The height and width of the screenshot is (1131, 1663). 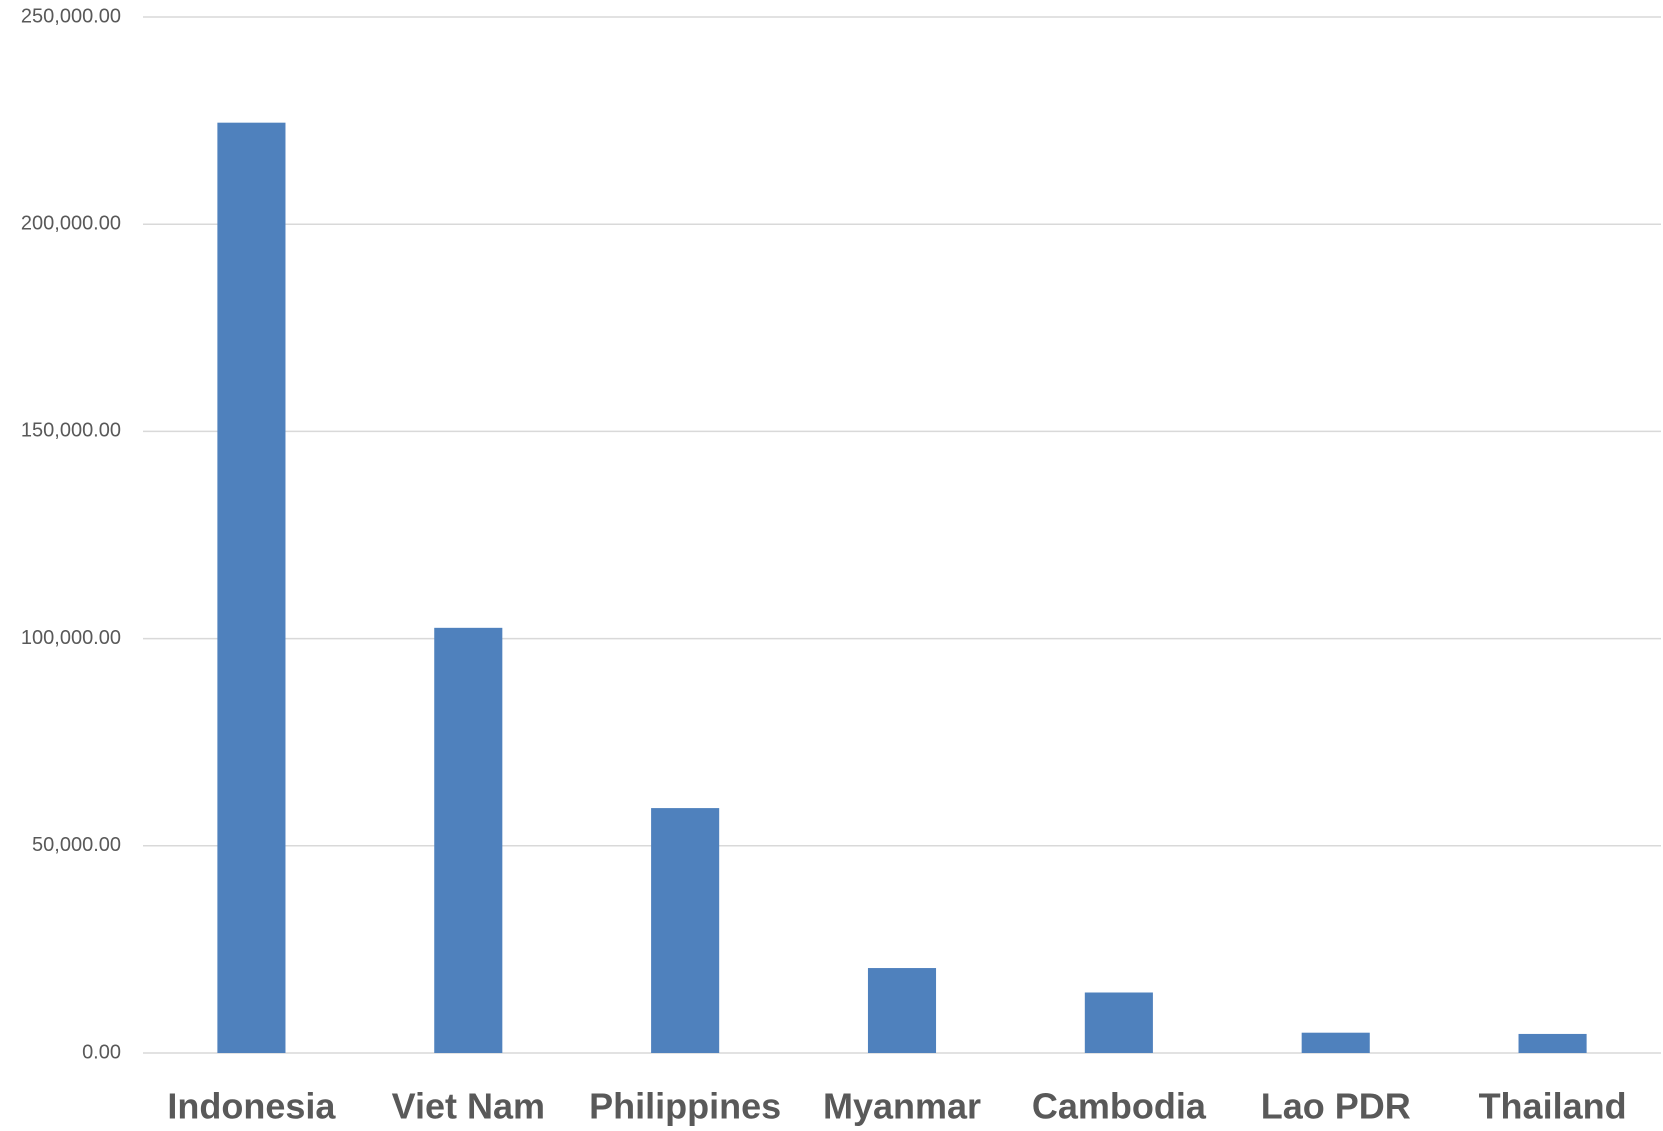 What do you see at coordinates (71, 223) in the screenshot?
I see `y-tick-label: 200,000.00` at bounding box center [71, 223].